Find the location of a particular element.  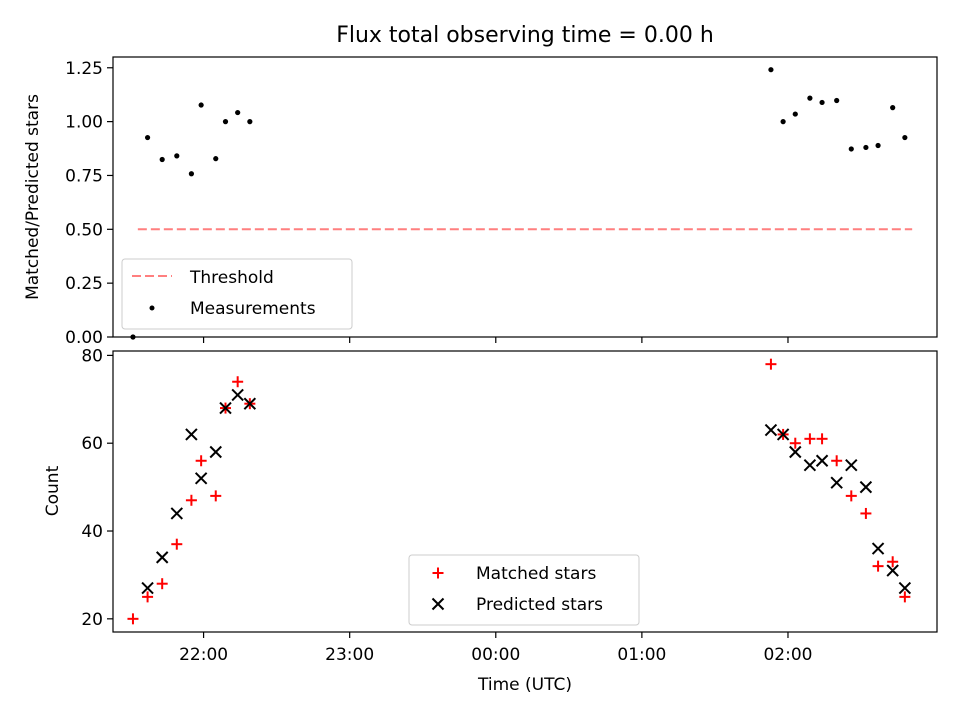

x-tick-label: 23:00 is located at coordinates (349, 655).